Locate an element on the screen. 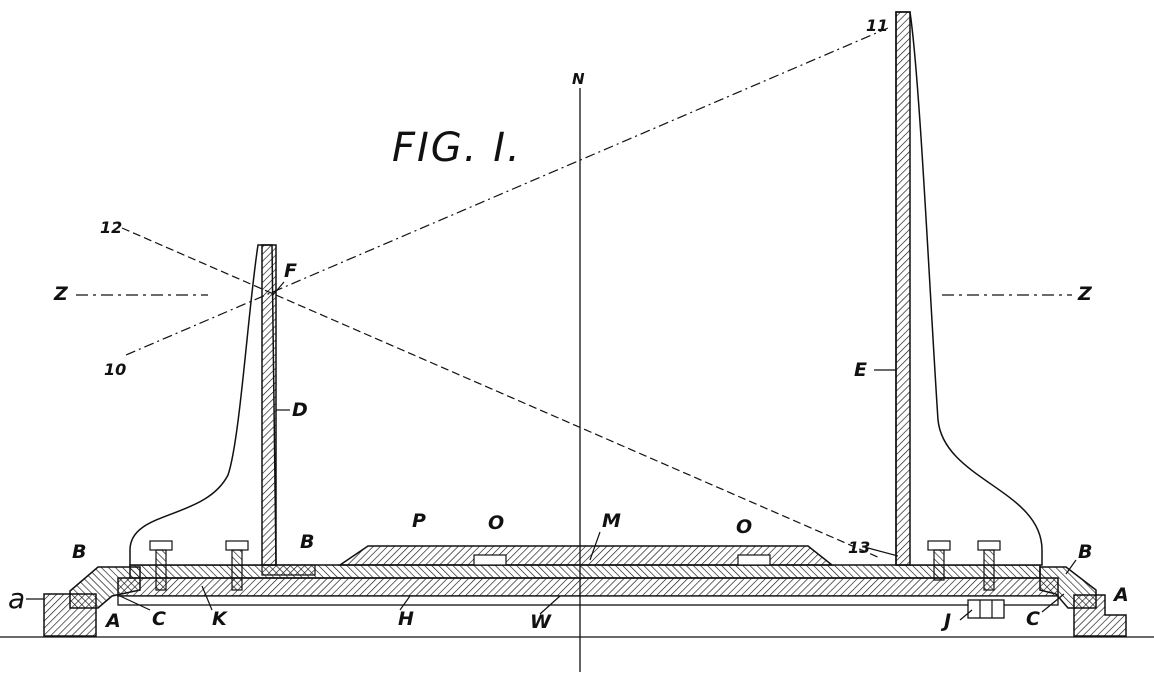 The image size is (1154, 676). label-c-left: C is located at coordinates (159, 619).